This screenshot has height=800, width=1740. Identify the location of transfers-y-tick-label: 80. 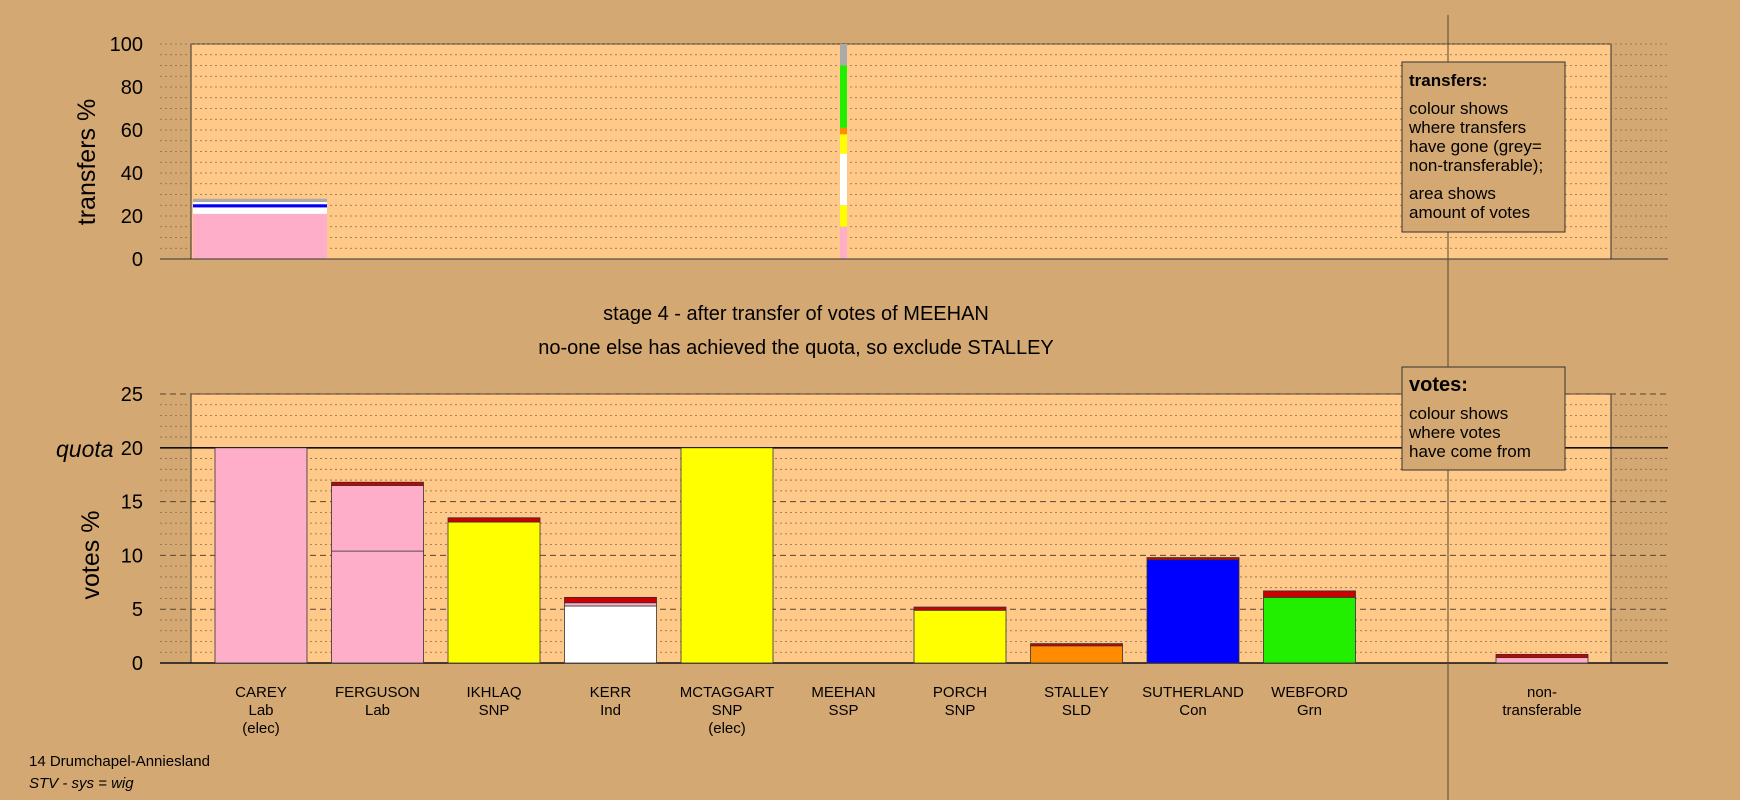
(132, 88).